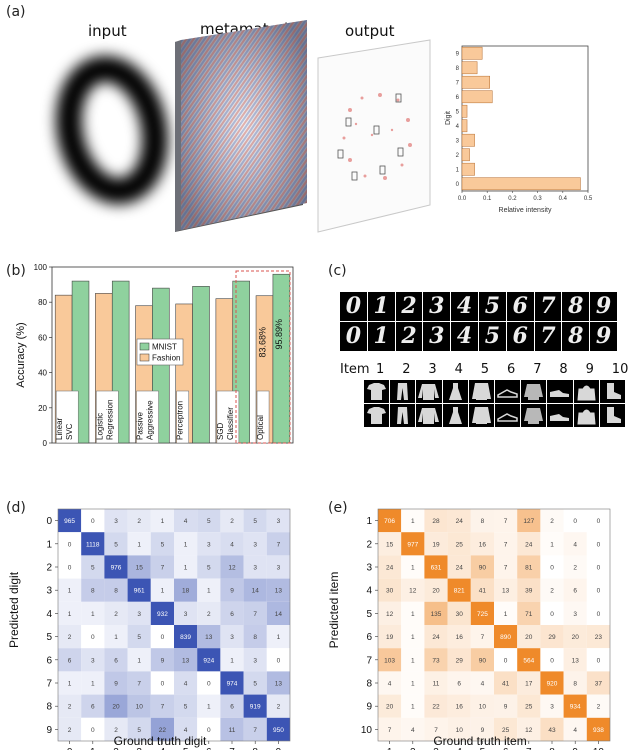 Image resolution: width=640 pixels, height=750 pixels. Describe the element at coordinates (458, 112) in the screenshot. I see `intensity-ytick: 5` at that location.